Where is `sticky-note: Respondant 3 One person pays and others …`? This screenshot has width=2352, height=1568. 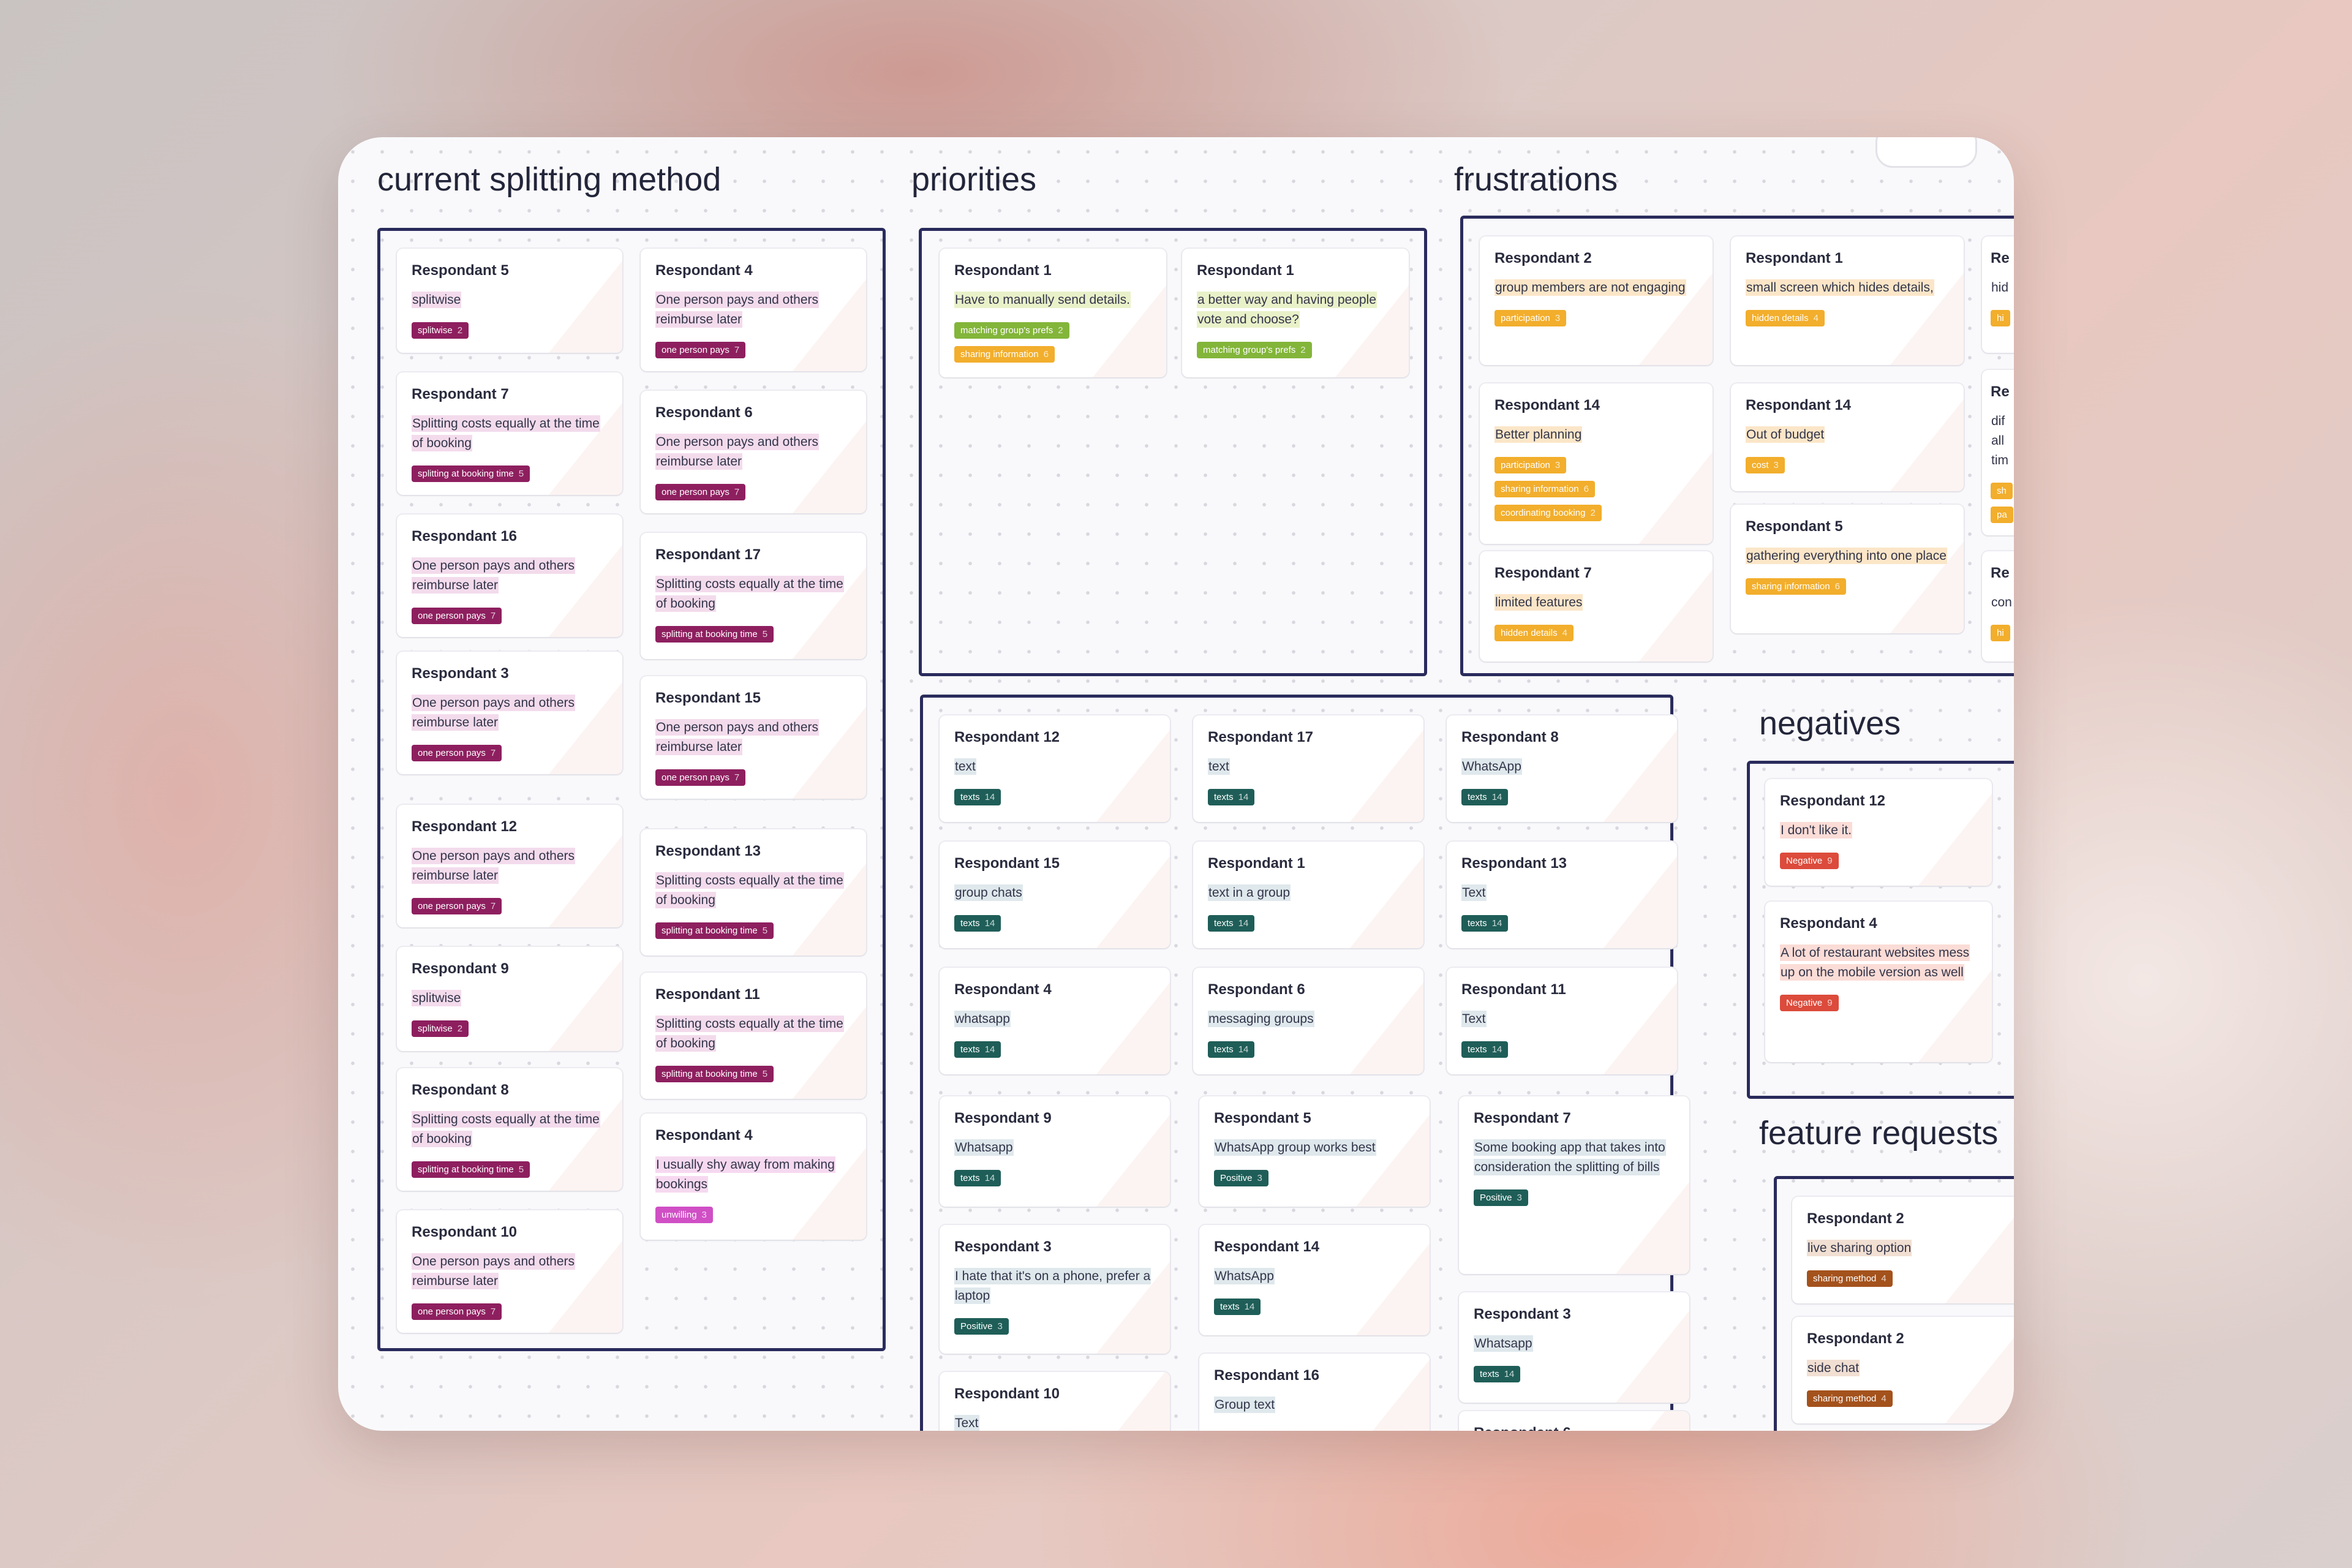 sticky-note: Respondant 3 One person pays and others … is located at coordinates (510, 713).